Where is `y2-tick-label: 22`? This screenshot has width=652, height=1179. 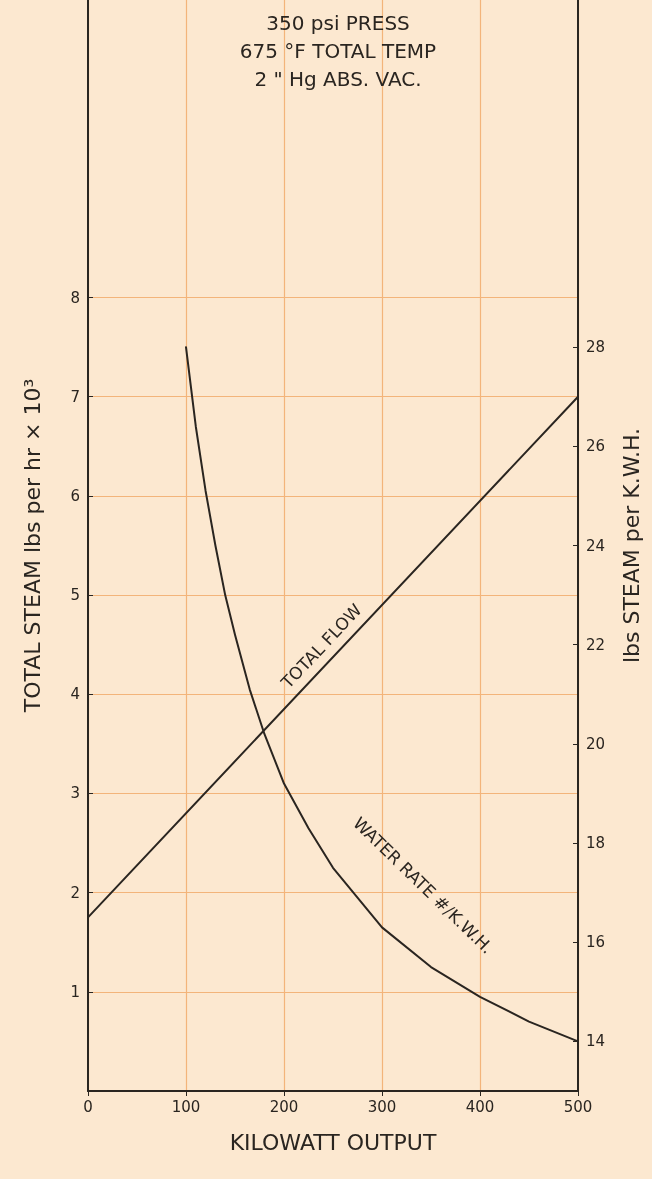 y2-tick-label: 22 is located at coordinates (596, 644).